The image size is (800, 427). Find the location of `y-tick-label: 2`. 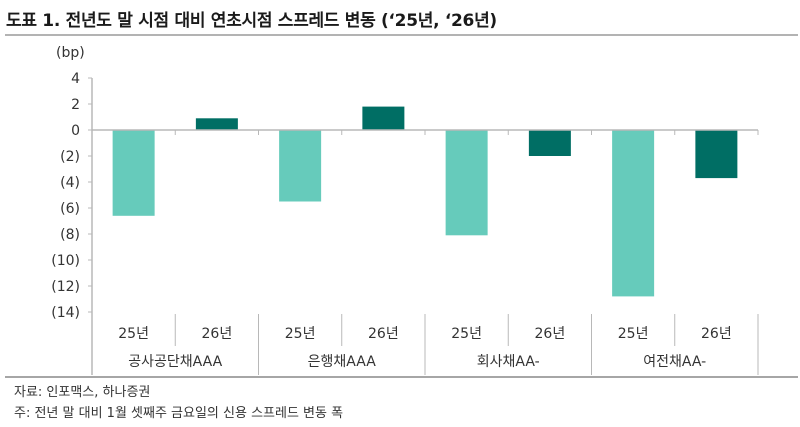

y-tick-label: 2 is located at coordinates (75, 105).